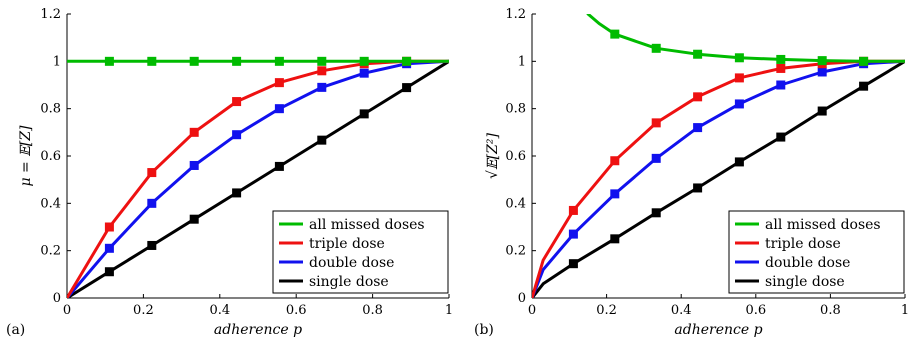  I want to click on x-tick-label: 0.2, so click(143, 310).